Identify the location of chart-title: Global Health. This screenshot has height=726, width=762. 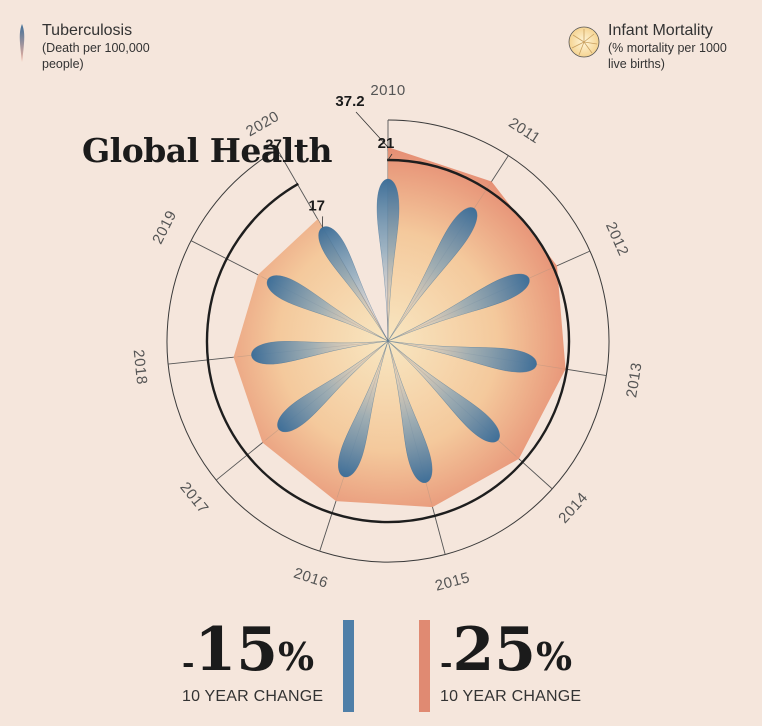
(207, 150).